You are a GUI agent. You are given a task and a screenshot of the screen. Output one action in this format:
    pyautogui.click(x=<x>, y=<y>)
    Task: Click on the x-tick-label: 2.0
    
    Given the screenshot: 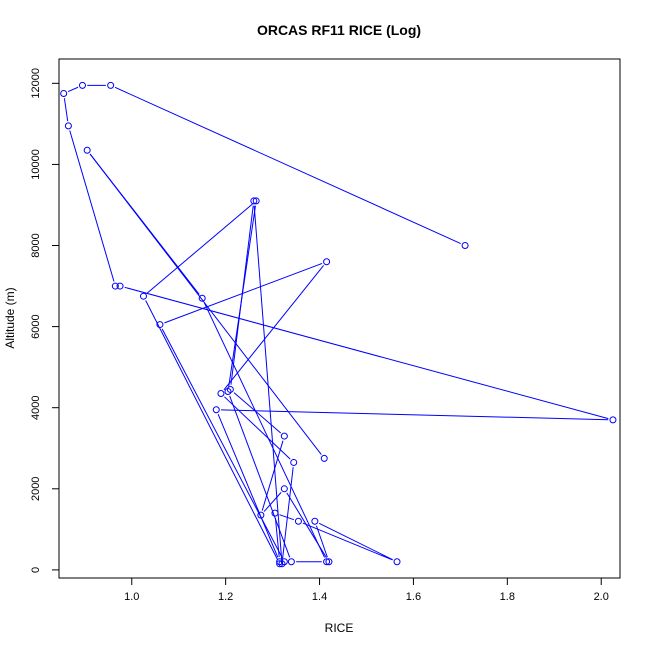 What is the action you would take?
    pyautogui.click(x=601, y=597)
    